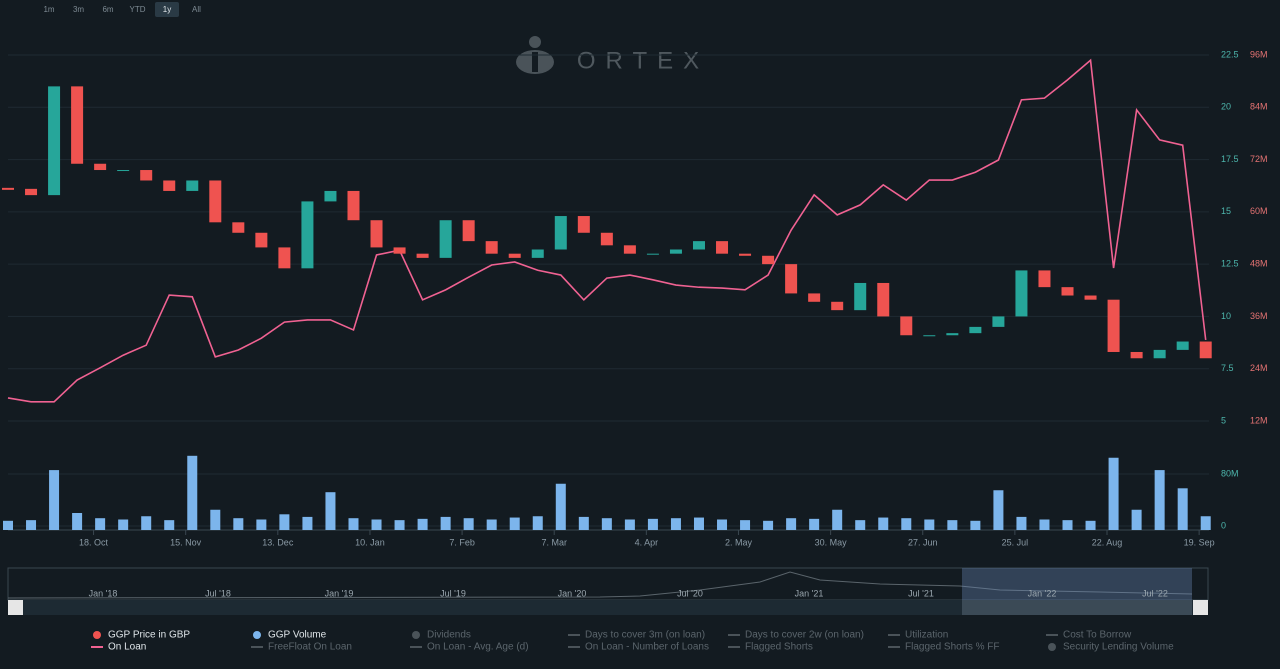 The height and width of the screenshot is (669, 1280). I want to click on y2-tick-label: 24M, so click(1259, 368).